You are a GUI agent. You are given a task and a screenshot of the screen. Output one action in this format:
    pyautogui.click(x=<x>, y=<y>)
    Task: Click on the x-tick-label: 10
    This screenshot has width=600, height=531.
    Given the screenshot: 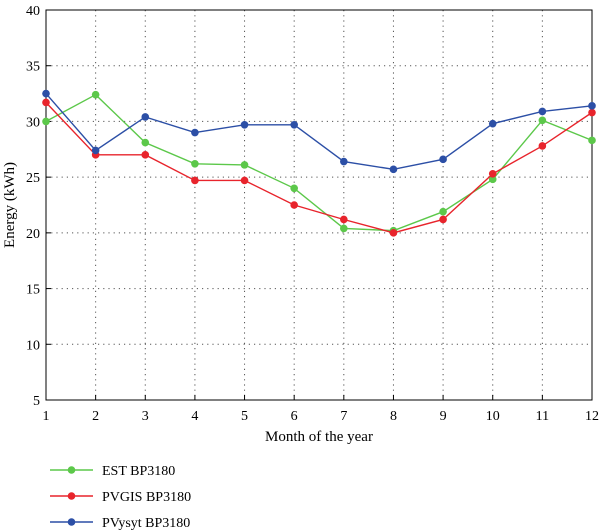 What is the action you would take?
    pyautogui.click(x=493, y=416)
    